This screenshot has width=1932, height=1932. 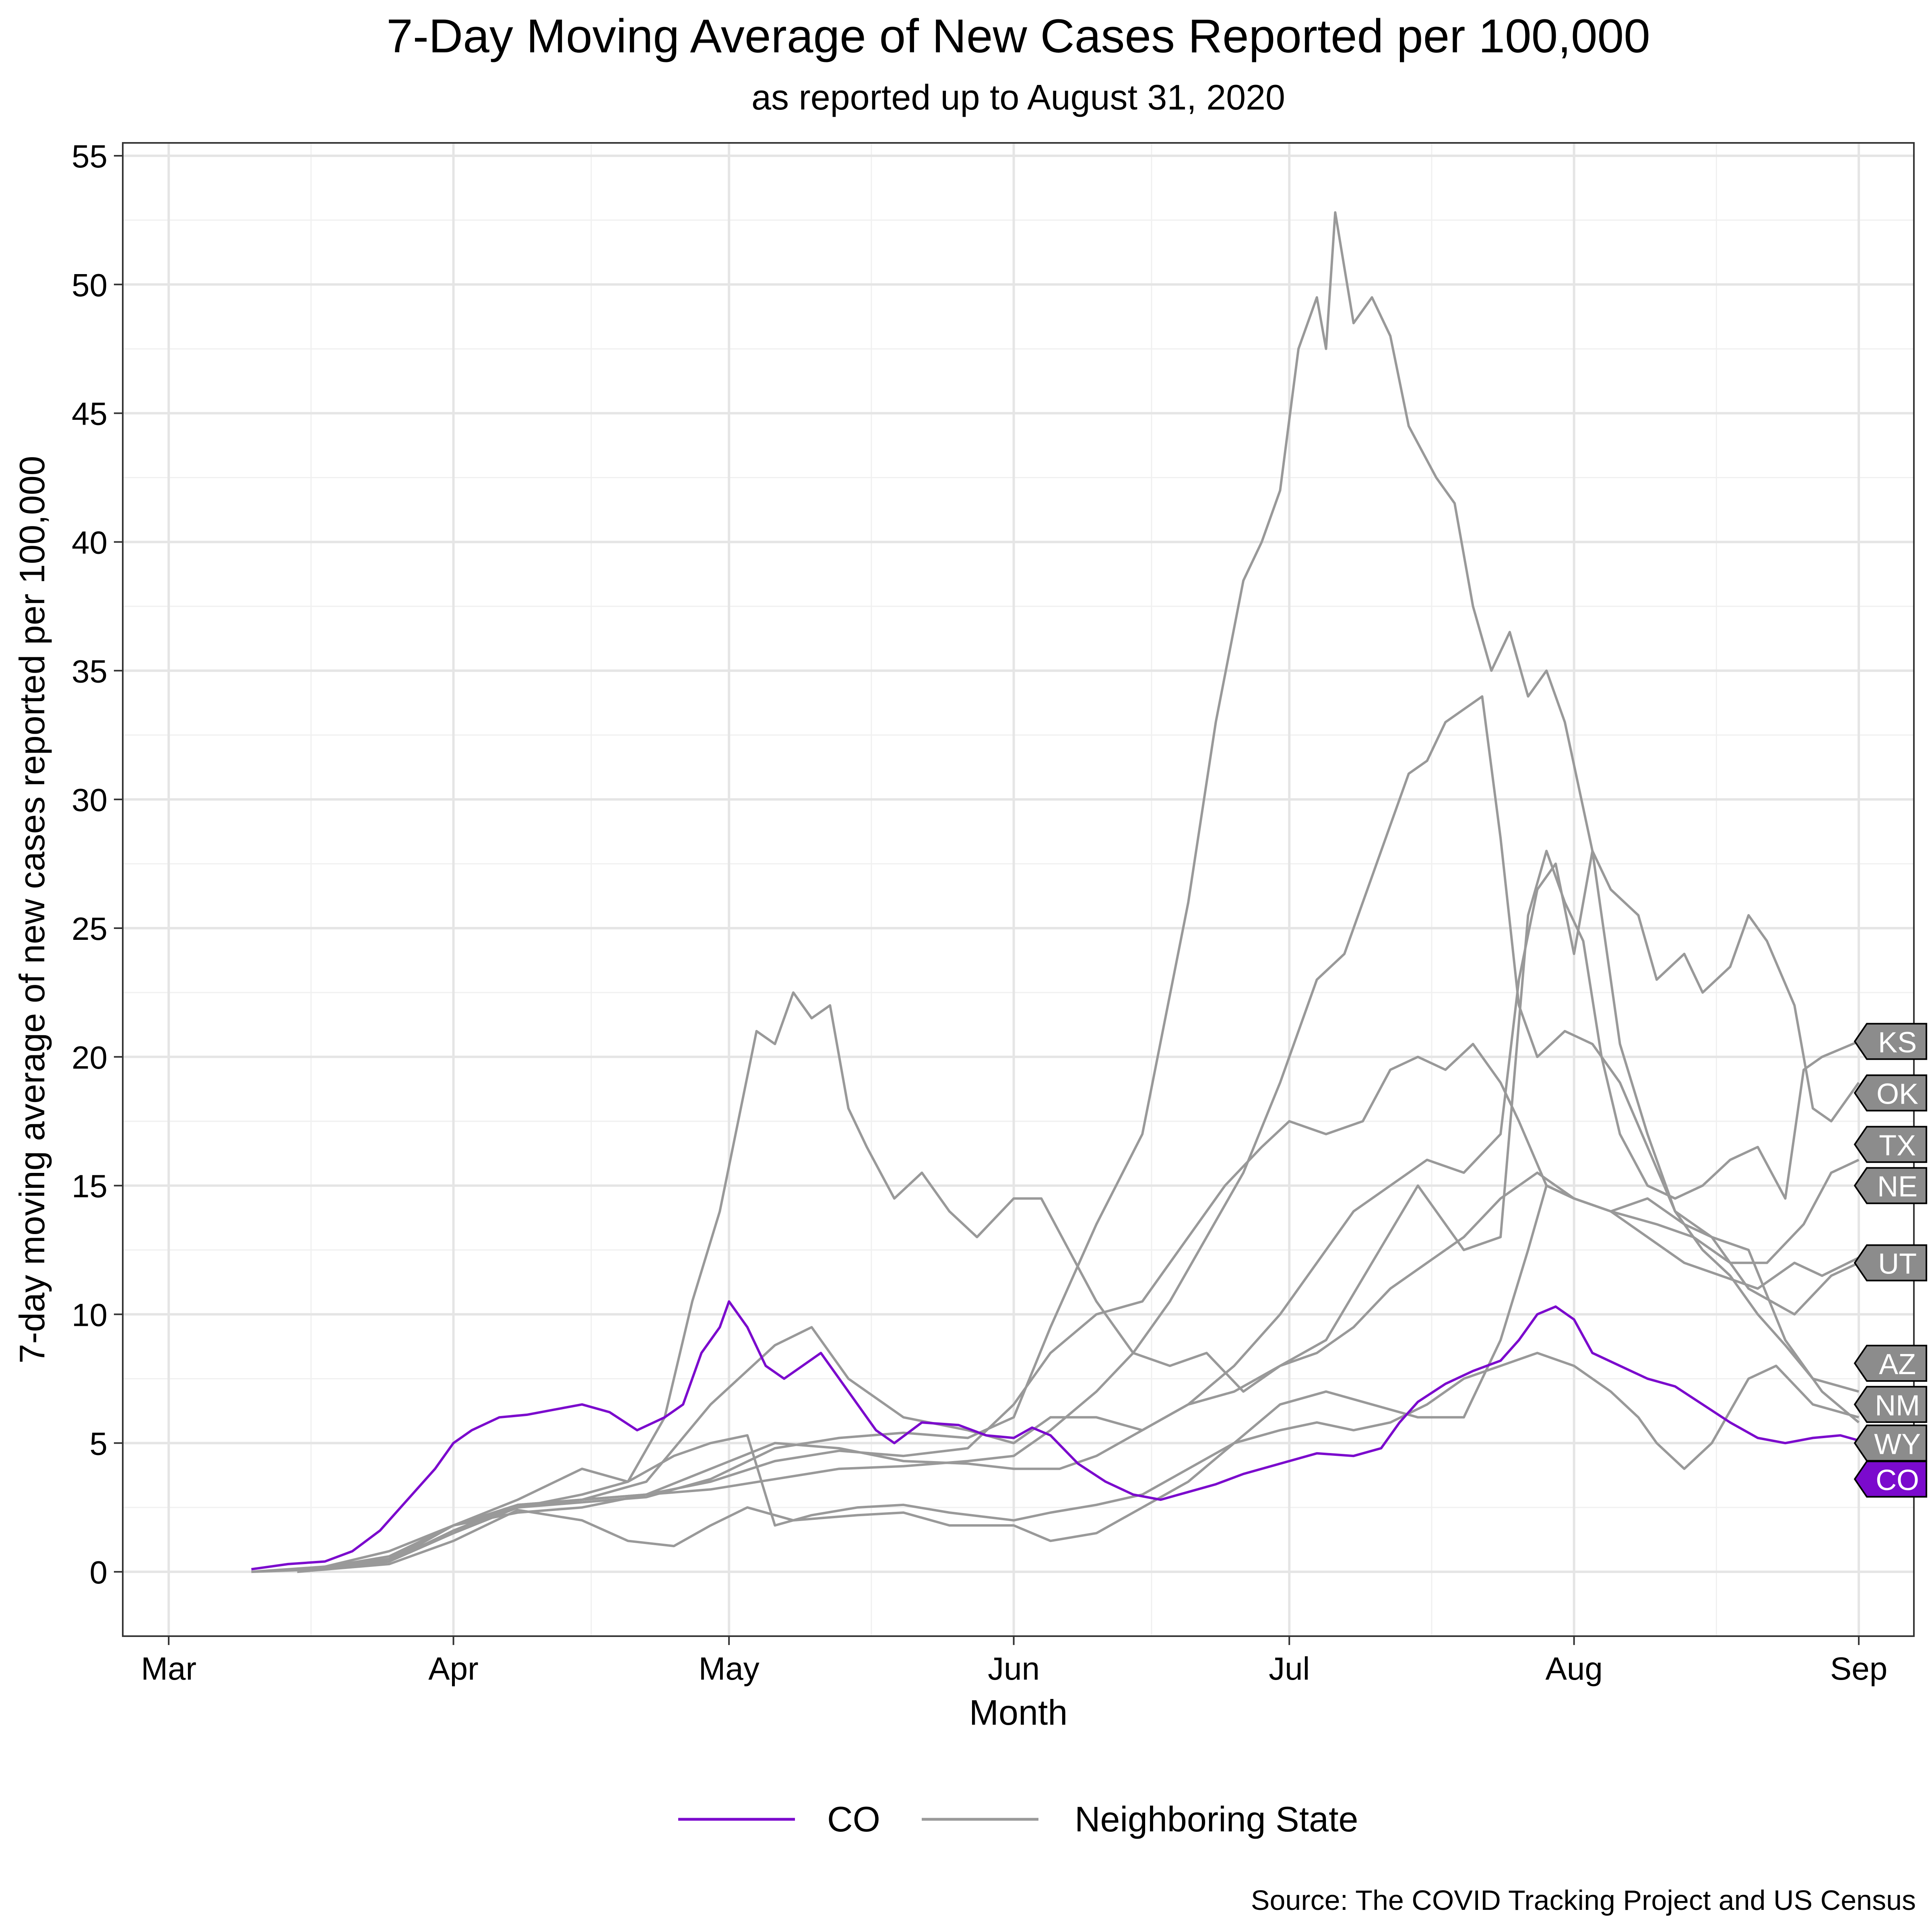 I want to click on legend-label-co: CO, so click(x=853, y=1819).